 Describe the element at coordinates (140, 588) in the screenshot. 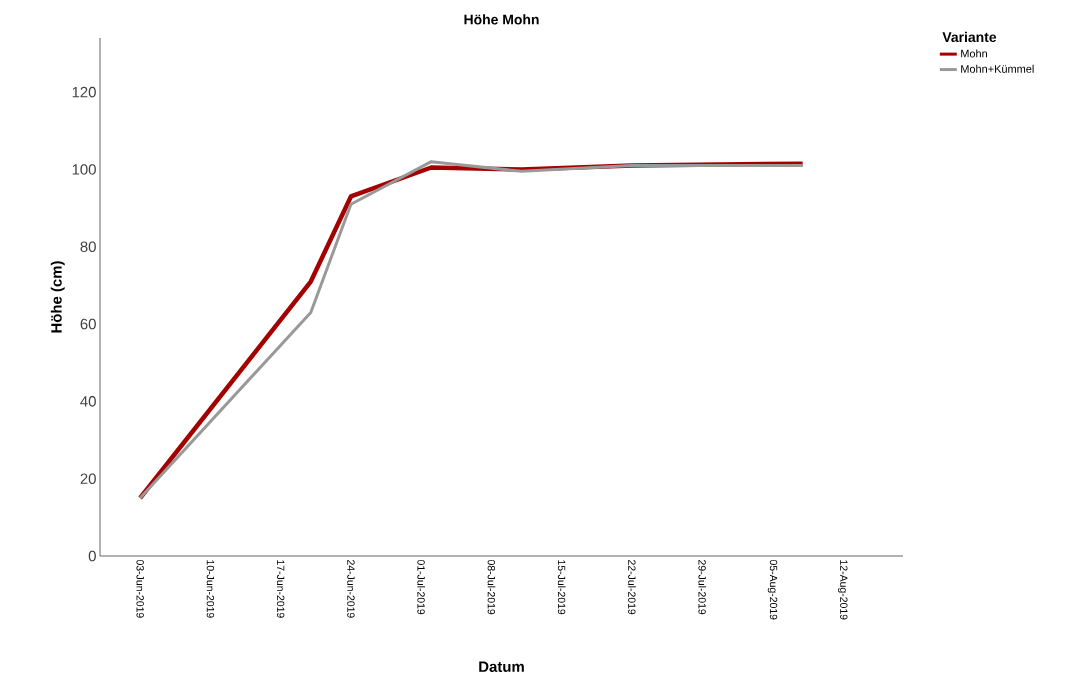

I see `x-tick-label: 03-Jun-2019` at that location.